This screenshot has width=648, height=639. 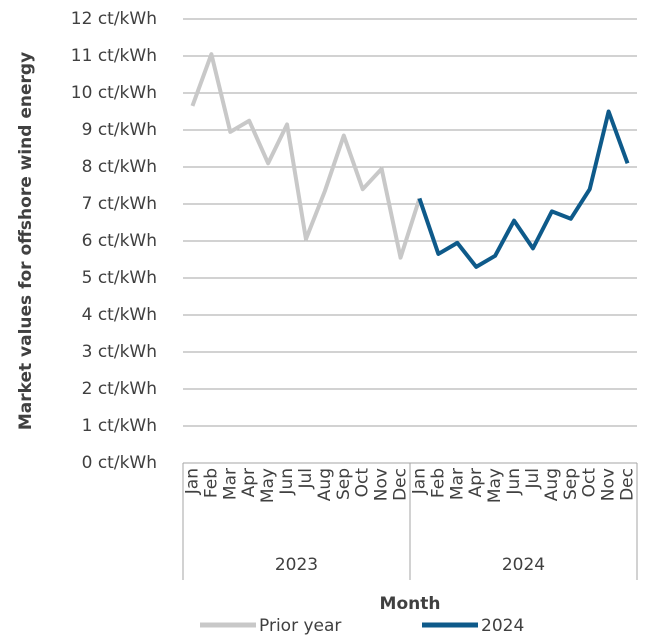 I want to click on y-tick-label: 2 ct/kWh, so click(x=119, y=389).